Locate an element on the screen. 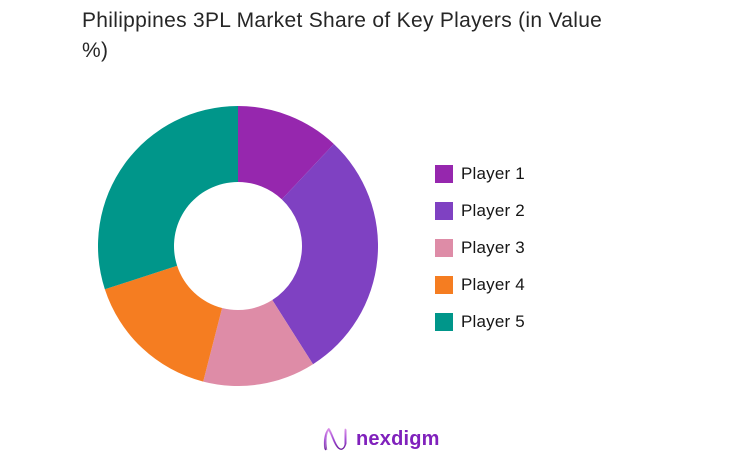  legend-item: Player 5 is located at coordinates (480, 321).